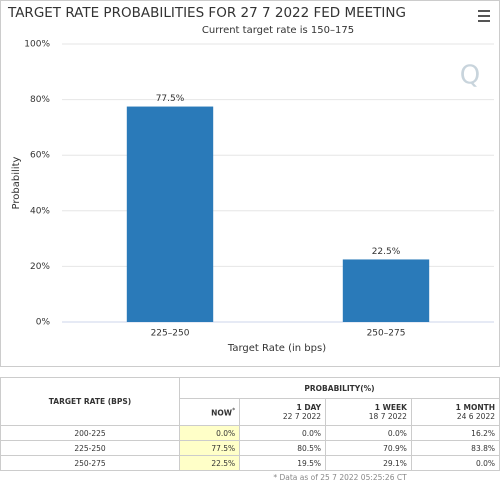 The width and height of the screenshot is (500, 486). Describe the element at coordinates (40, 211) in the screenshot. I see `y-tick-label: 40%` at that location.